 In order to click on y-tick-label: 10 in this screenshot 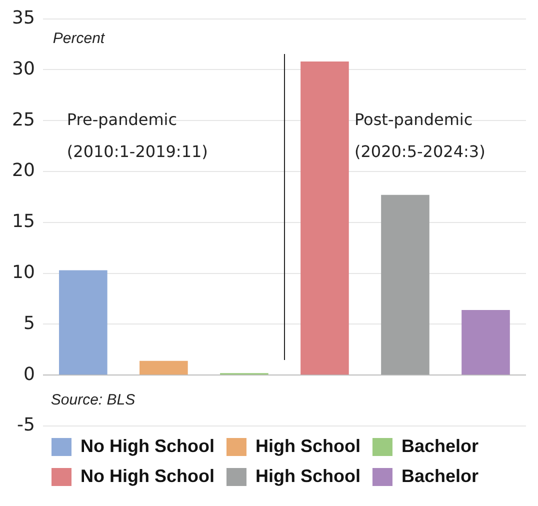, I will do `click(23, 272)`.